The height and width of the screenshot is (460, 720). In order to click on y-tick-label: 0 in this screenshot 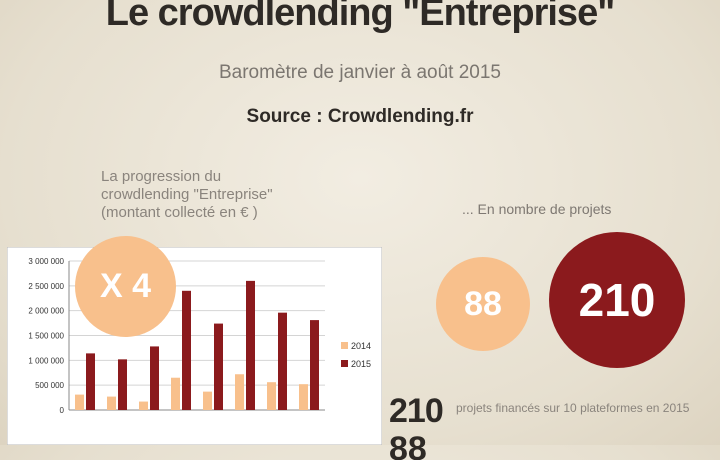, I will do `click(62, 410)`.